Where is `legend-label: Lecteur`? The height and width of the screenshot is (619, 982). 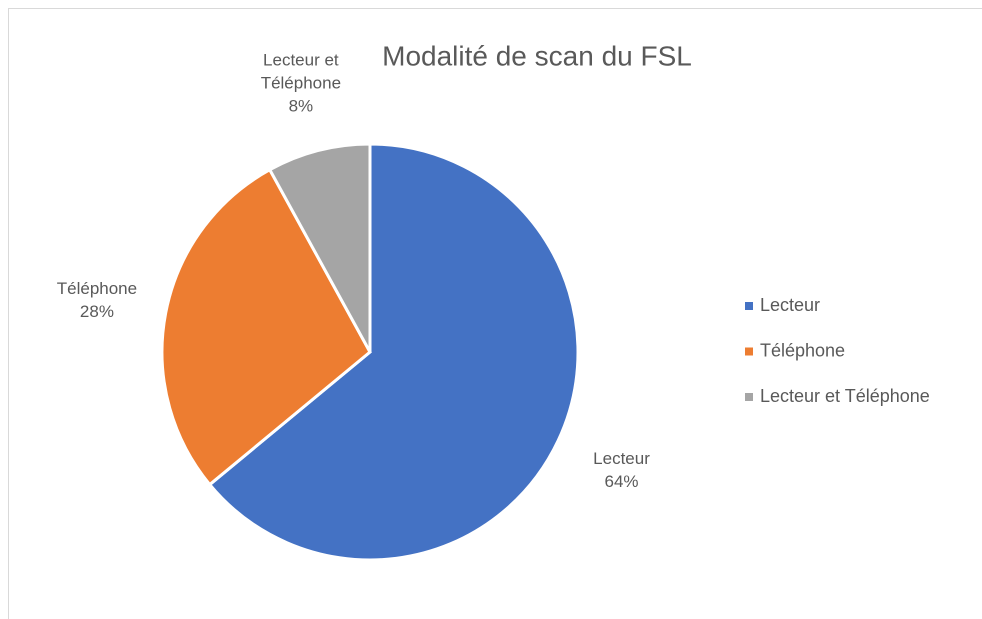 legend-label: Lecteur is located at coordinates (790, 305).